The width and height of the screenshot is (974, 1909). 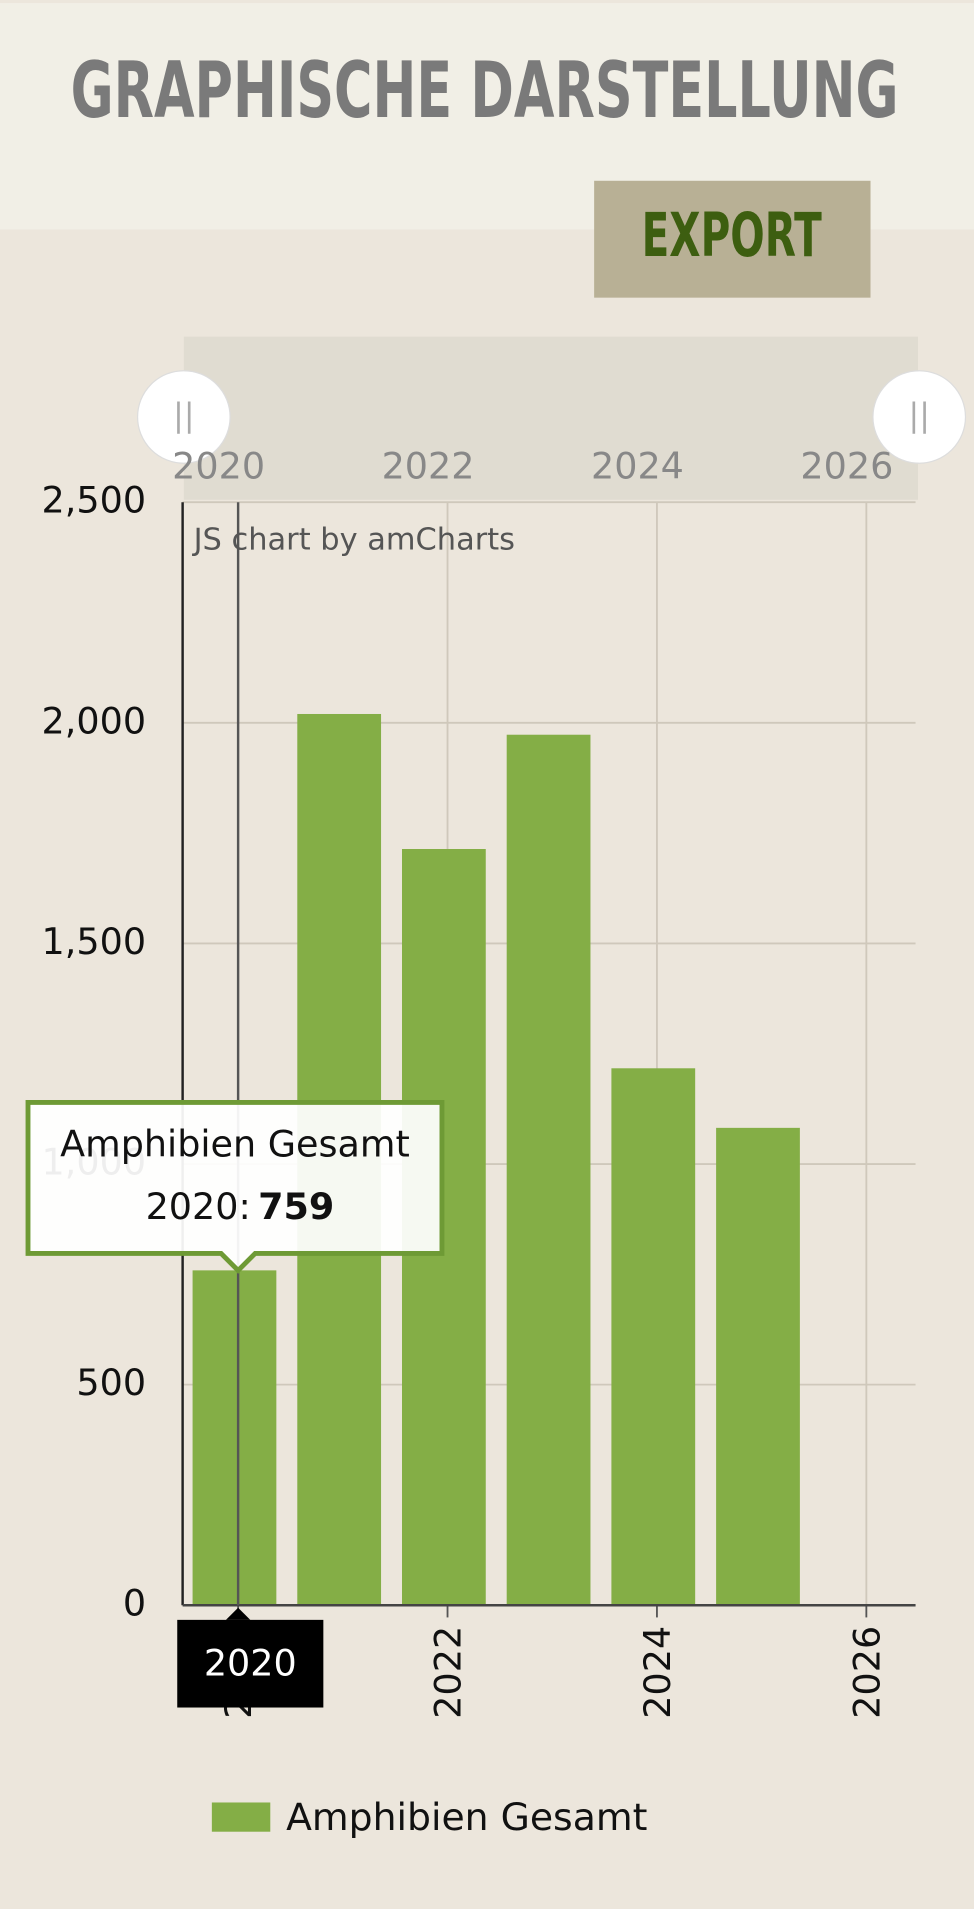 I want to click on legend-label: Amphibien Gesamt, so click(x=466, y=1817).